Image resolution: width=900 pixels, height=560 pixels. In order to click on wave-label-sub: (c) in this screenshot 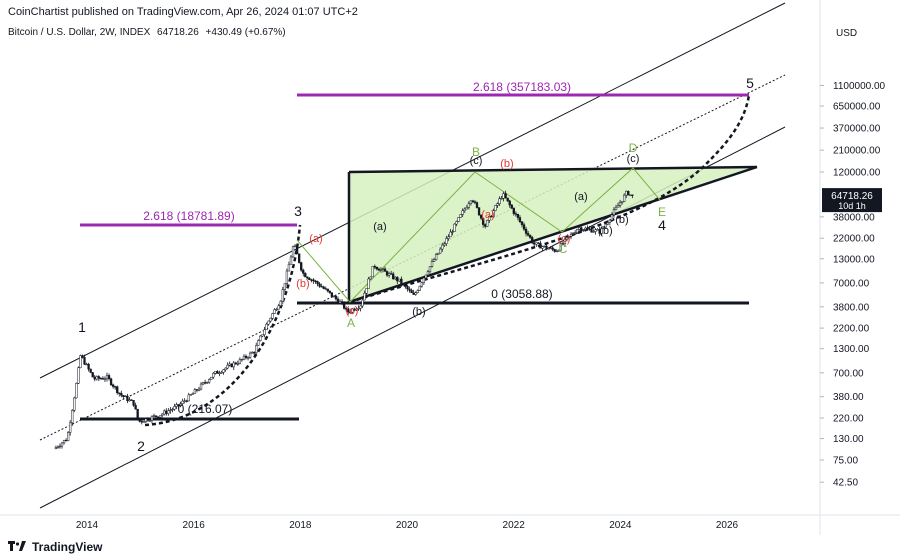, I will do `click(633, 159)`.